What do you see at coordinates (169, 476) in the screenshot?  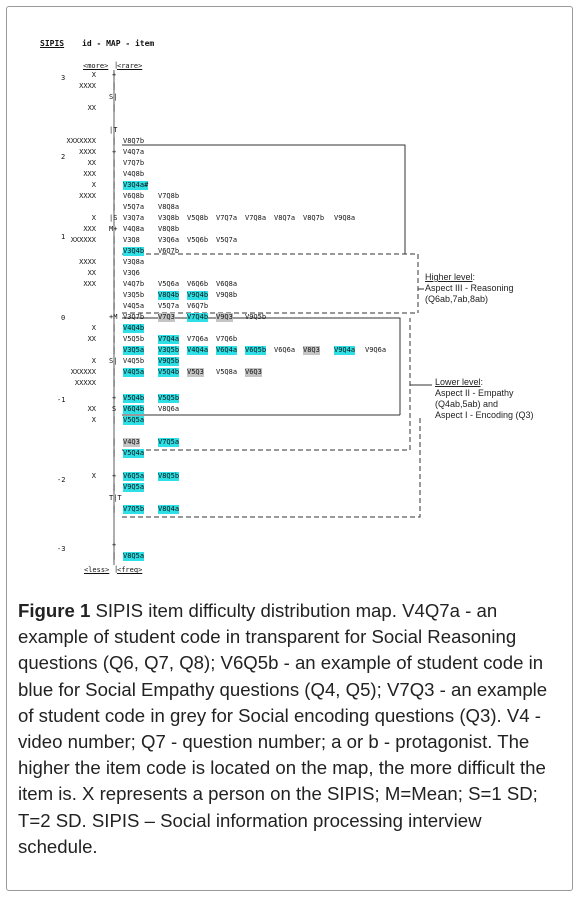 I see `item-code: V8Q5b` at bounding box center [169, 476].